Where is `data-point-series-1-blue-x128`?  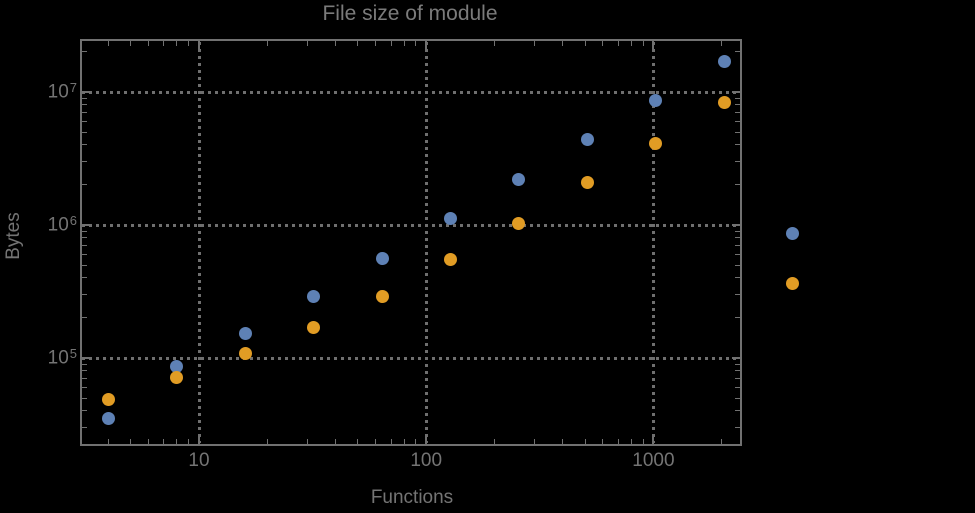 data-point-series-1-blue-x128 is located at coordinates (451, 219).